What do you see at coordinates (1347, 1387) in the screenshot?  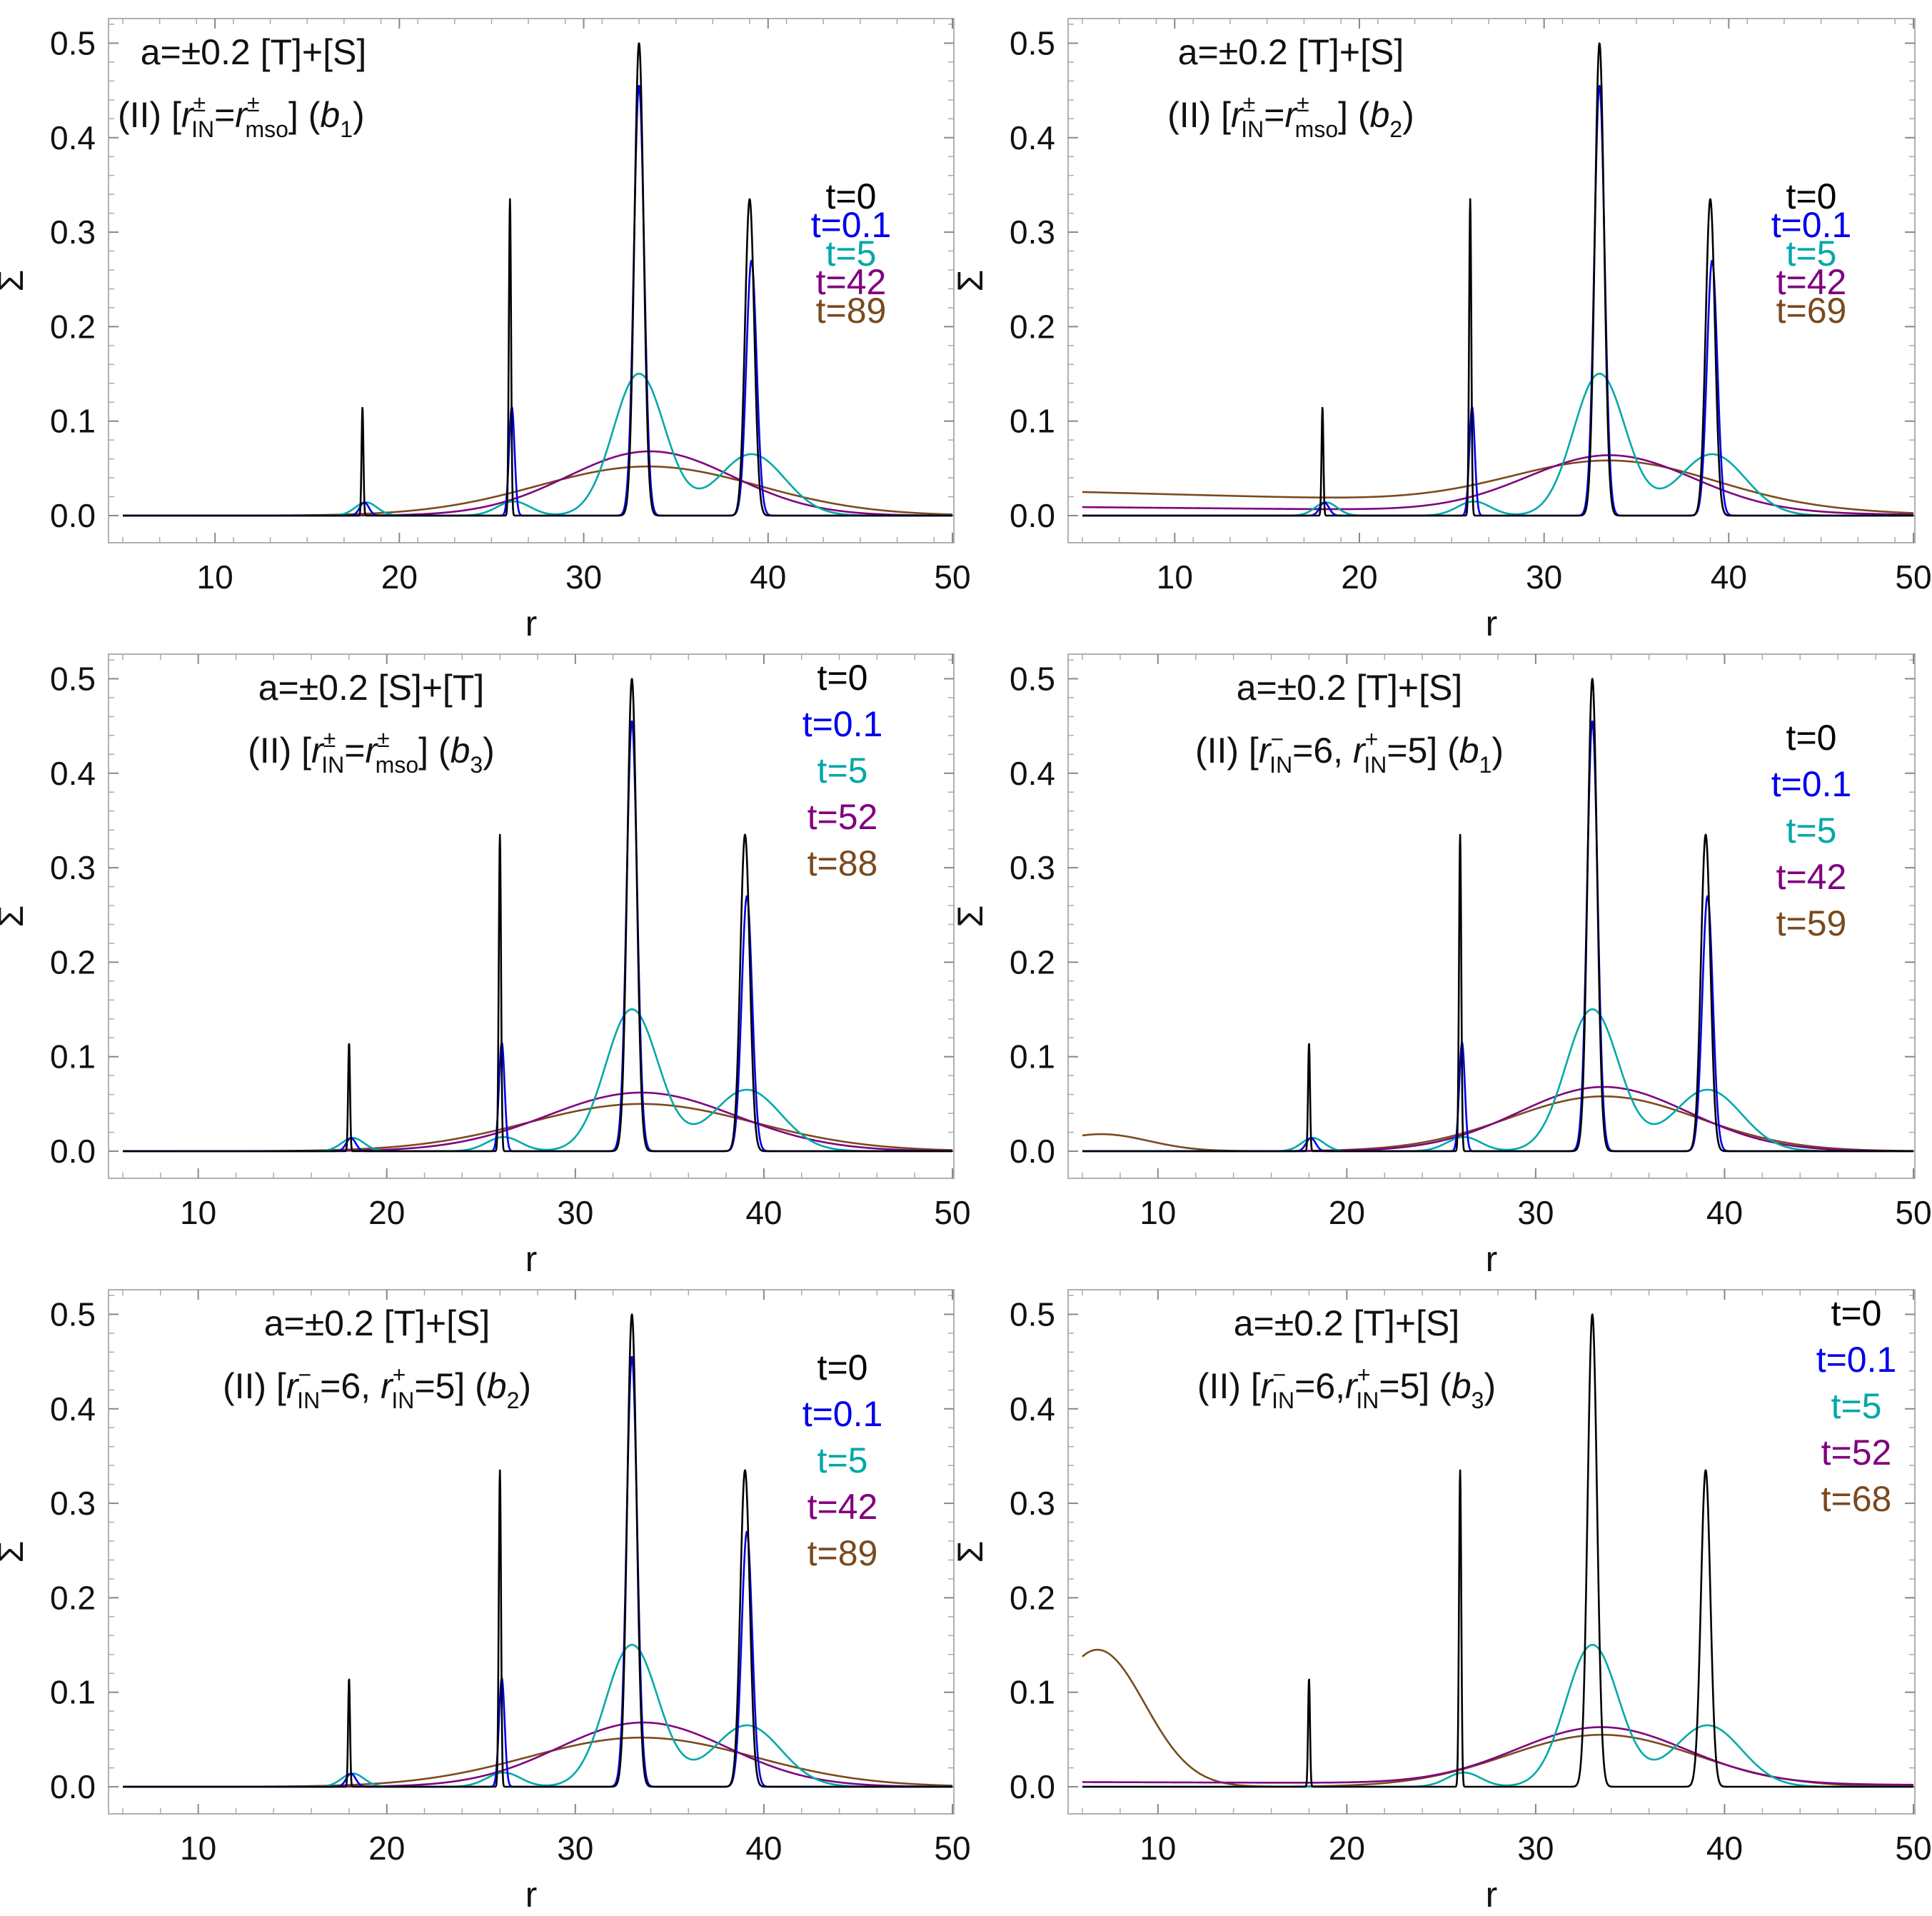 I see `panel-title-line2: (II) [r− IN=6,r+ IN=5] (b3)` at bounding box center [1347, 1387].